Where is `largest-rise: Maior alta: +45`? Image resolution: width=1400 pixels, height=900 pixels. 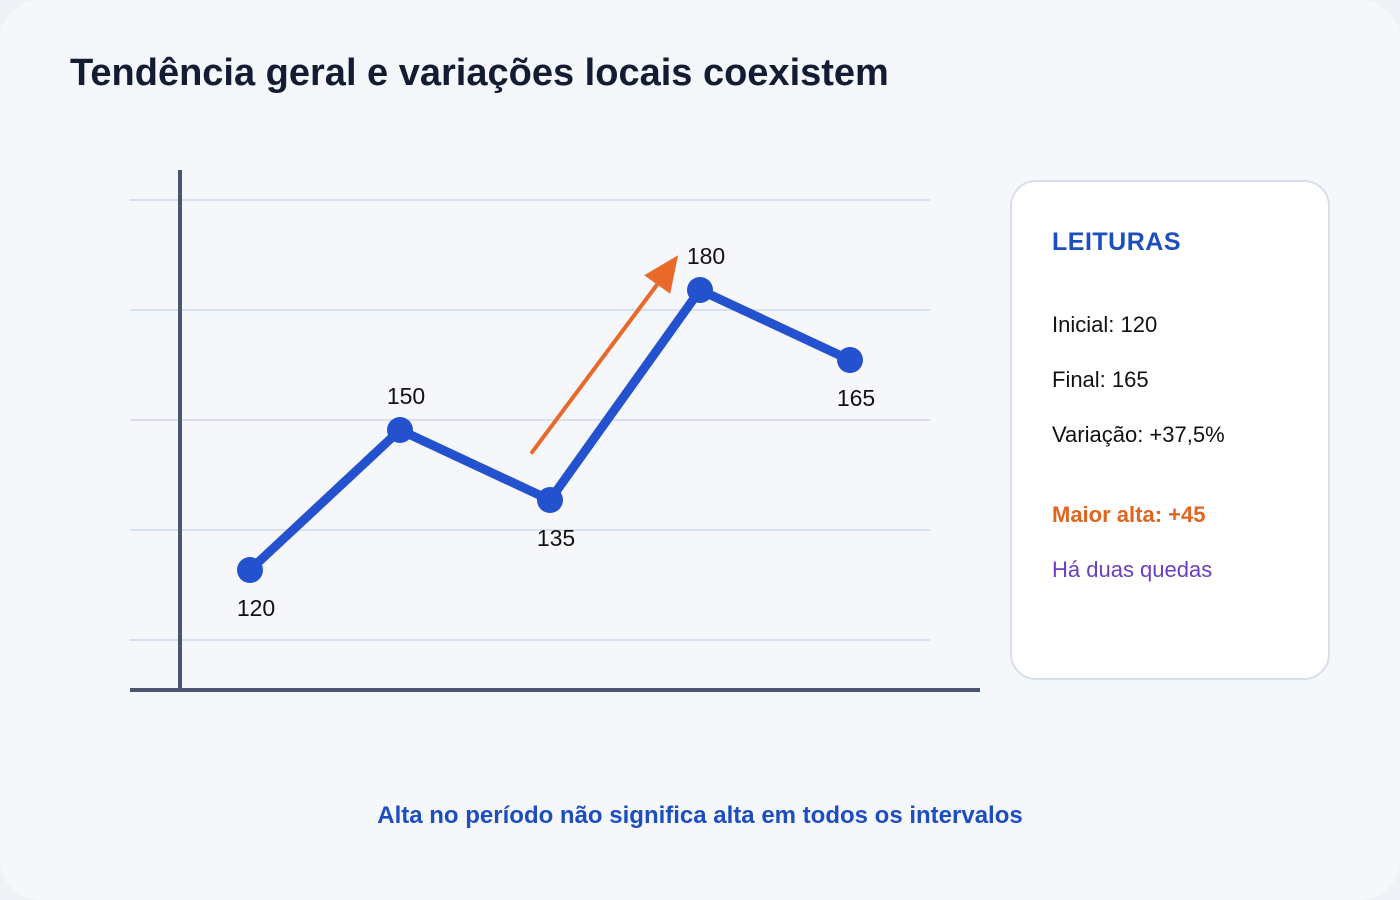
largest-rise: Maior alta: +45 is located at coordinates (1129, 514).